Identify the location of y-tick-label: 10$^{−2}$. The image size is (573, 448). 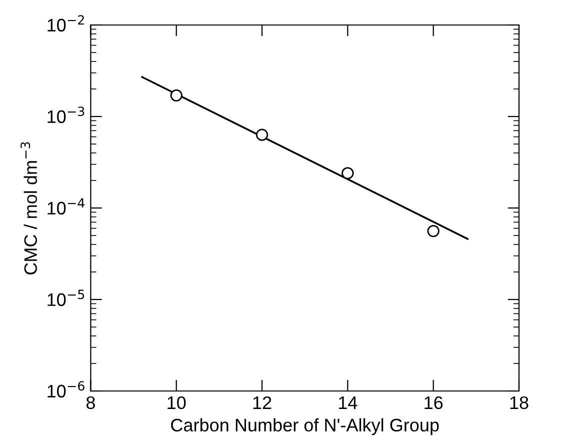
(66, 23).